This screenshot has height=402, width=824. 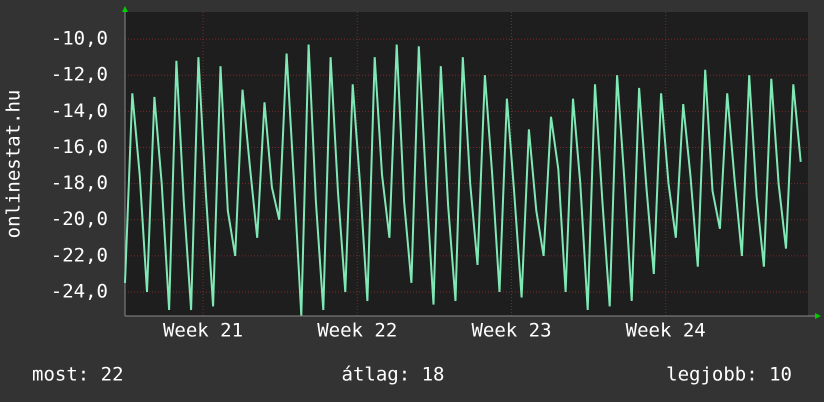 I want to click on y-tick-label: -24,0, so click(x=79, y=291).